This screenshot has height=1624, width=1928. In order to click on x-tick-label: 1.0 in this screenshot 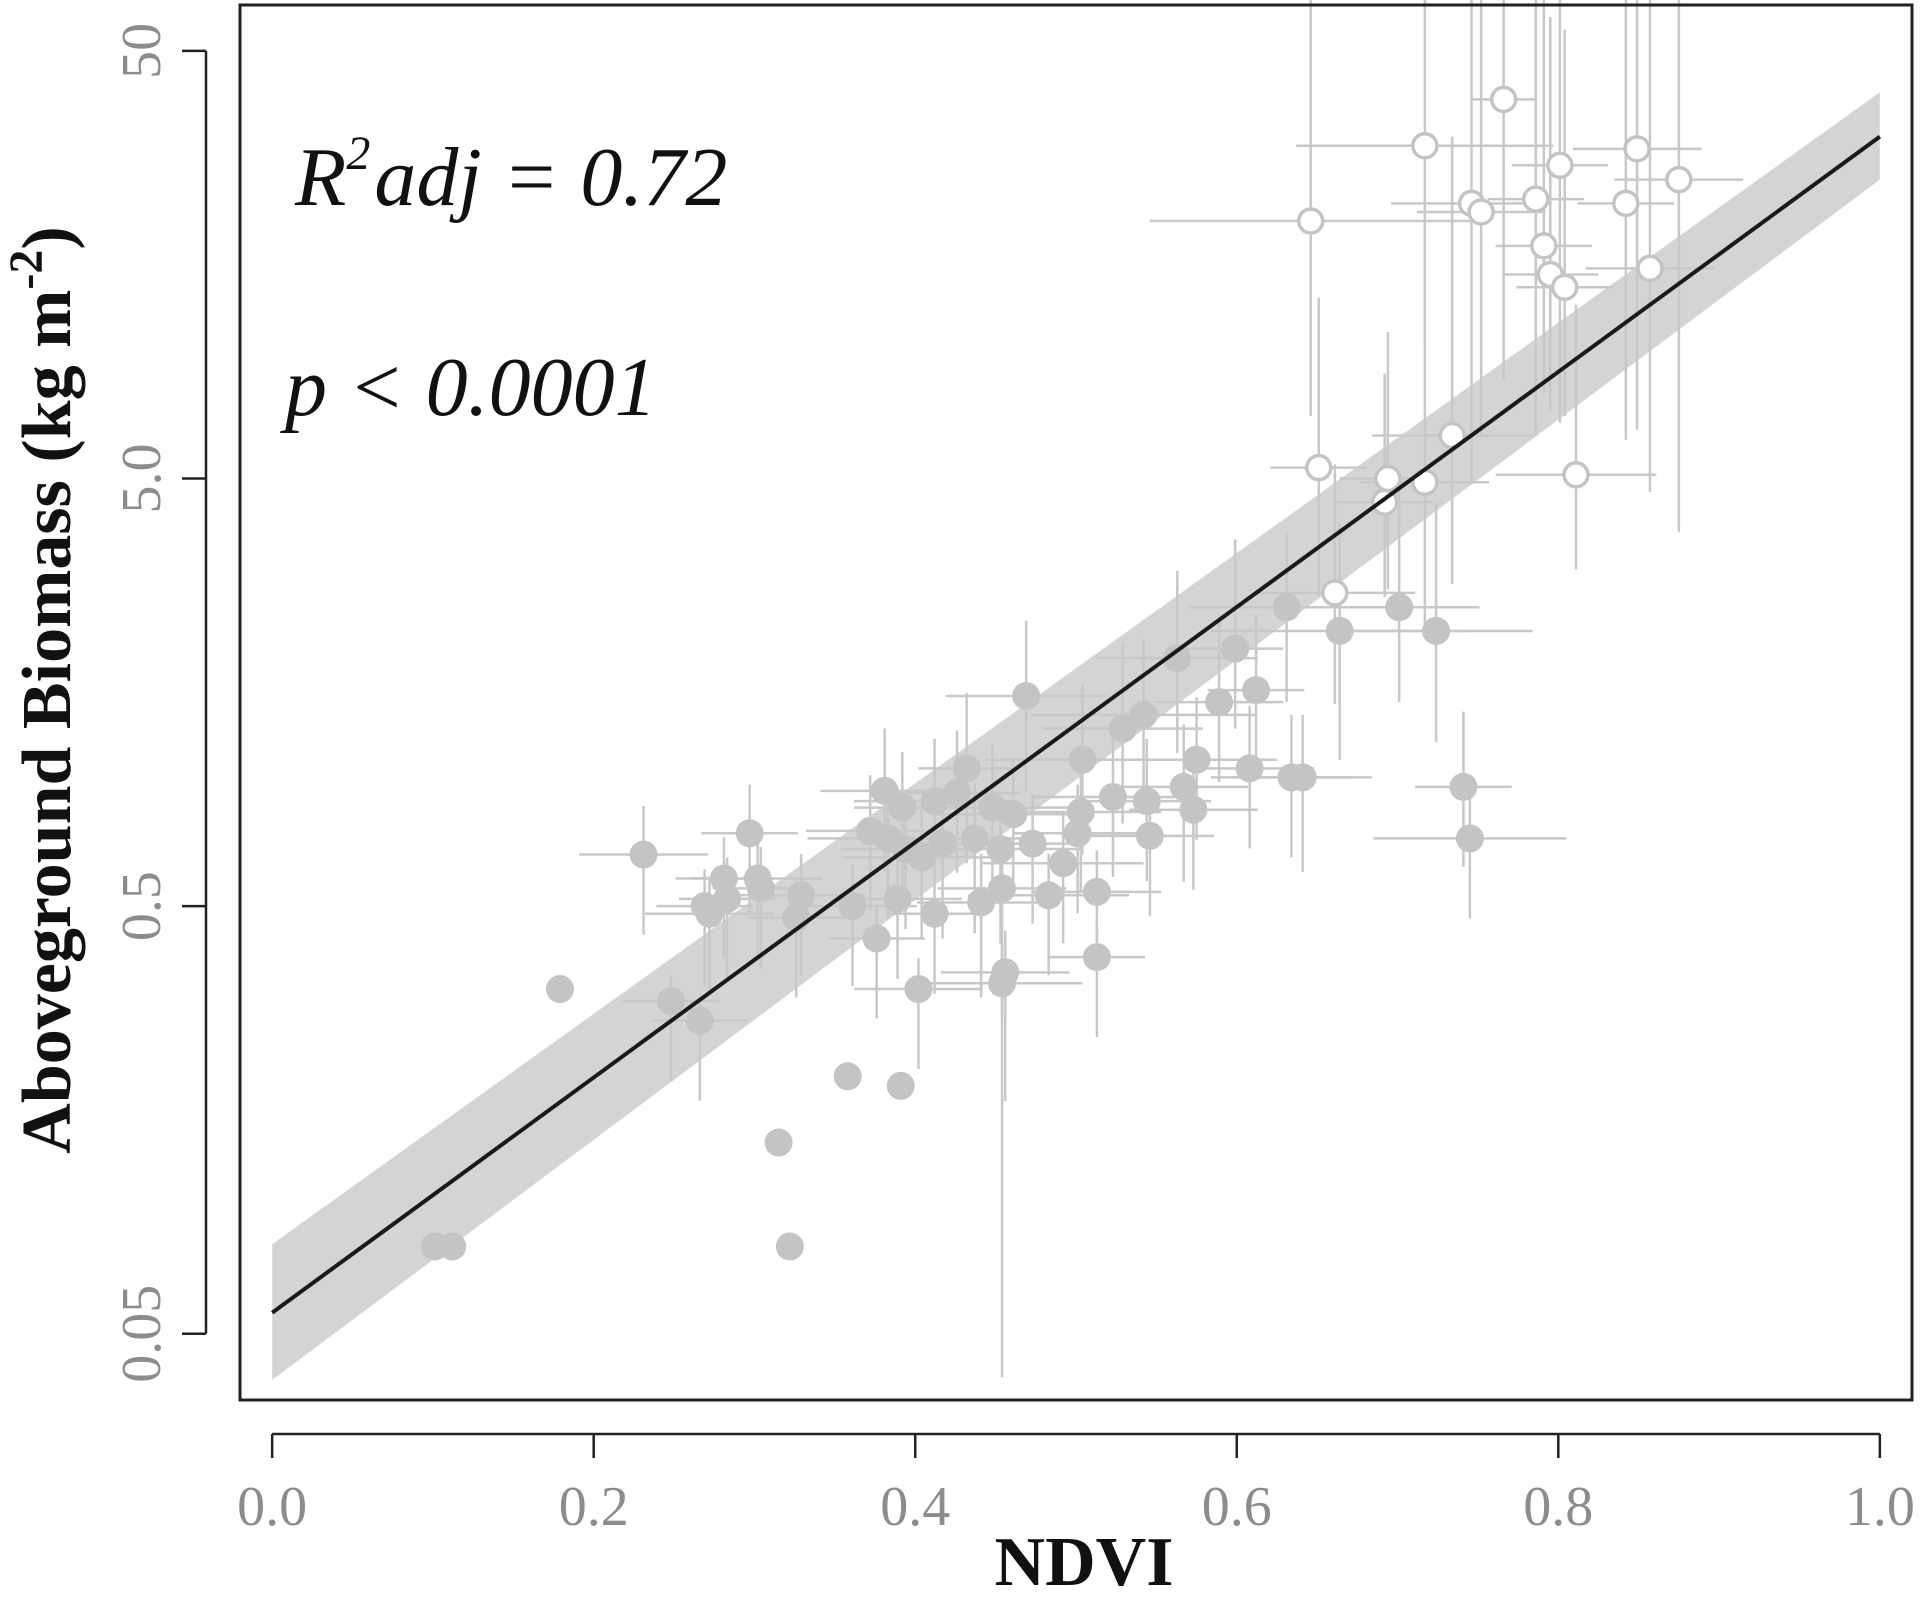, I will do `click(1880, 1507)`.